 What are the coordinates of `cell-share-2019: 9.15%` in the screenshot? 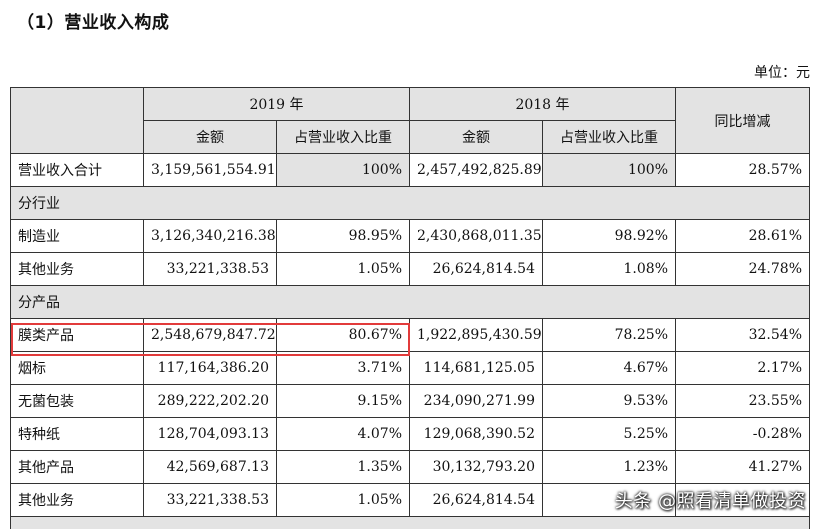 It's located at (343, 401).